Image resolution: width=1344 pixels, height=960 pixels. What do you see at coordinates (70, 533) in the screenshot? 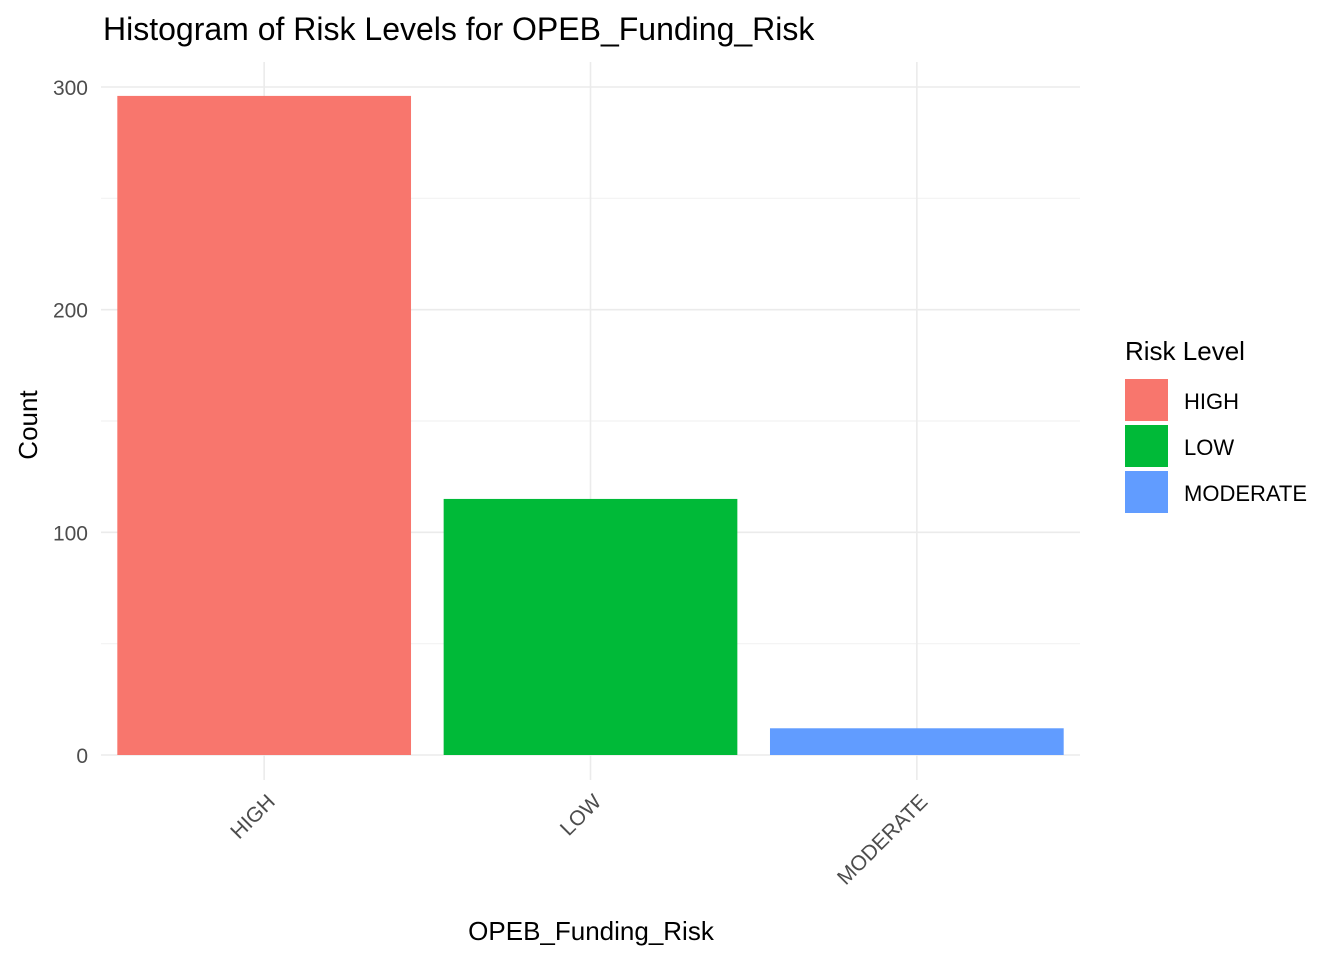
I see `y-tick-label: 100` at bounding box center [70, 533].